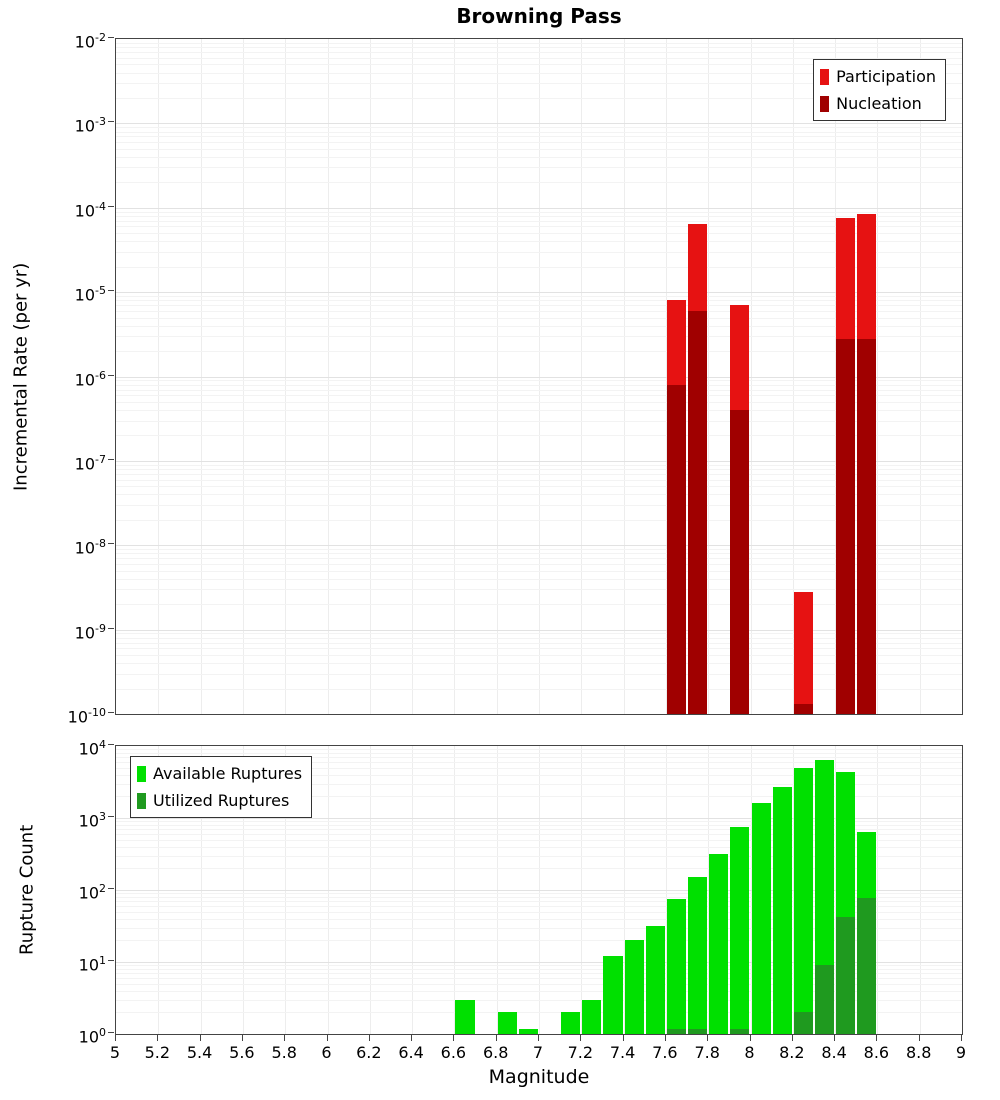  I want to click on y-tick-label: 10², so click(92, 892).